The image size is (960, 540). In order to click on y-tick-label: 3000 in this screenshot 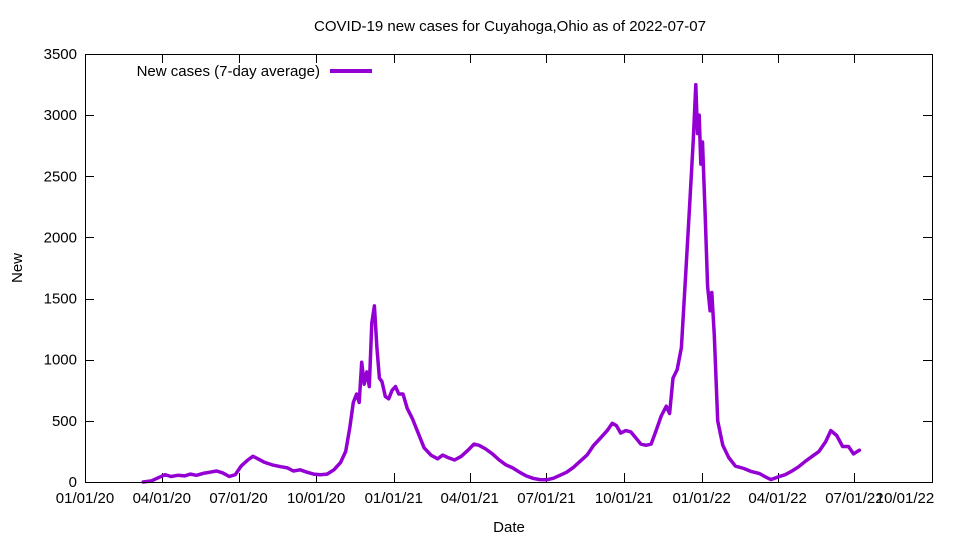, I will do `click(60, 115)`.